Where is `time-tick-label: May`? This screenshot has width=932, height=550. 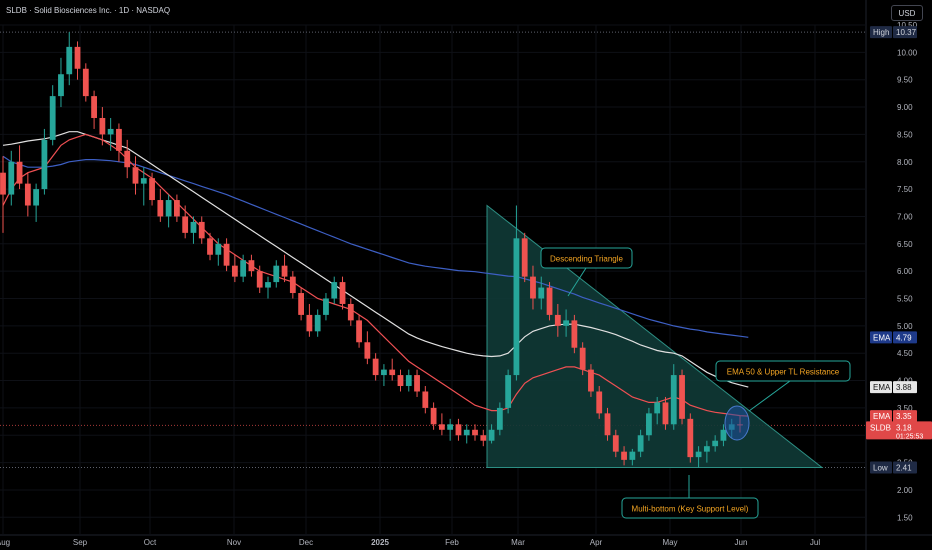 time-tick-label: May is located at coordinates (669, 542).